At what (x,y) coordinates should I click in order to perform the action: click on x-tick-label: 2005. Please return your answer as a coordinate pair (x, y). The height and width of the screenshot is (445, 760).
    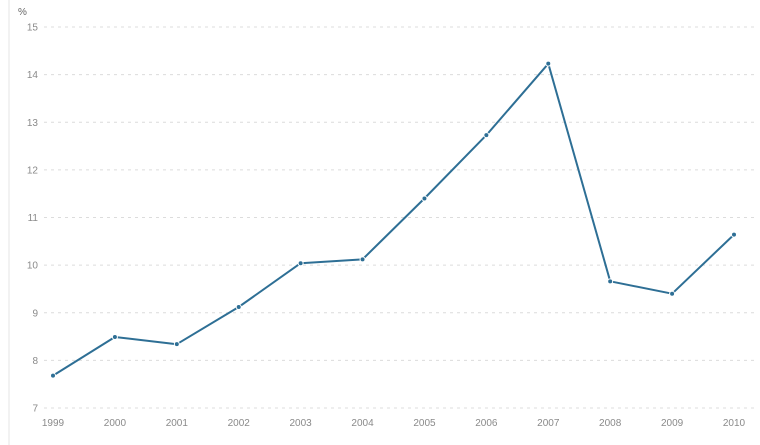
    Looking at the image, I should click on (424, 423).